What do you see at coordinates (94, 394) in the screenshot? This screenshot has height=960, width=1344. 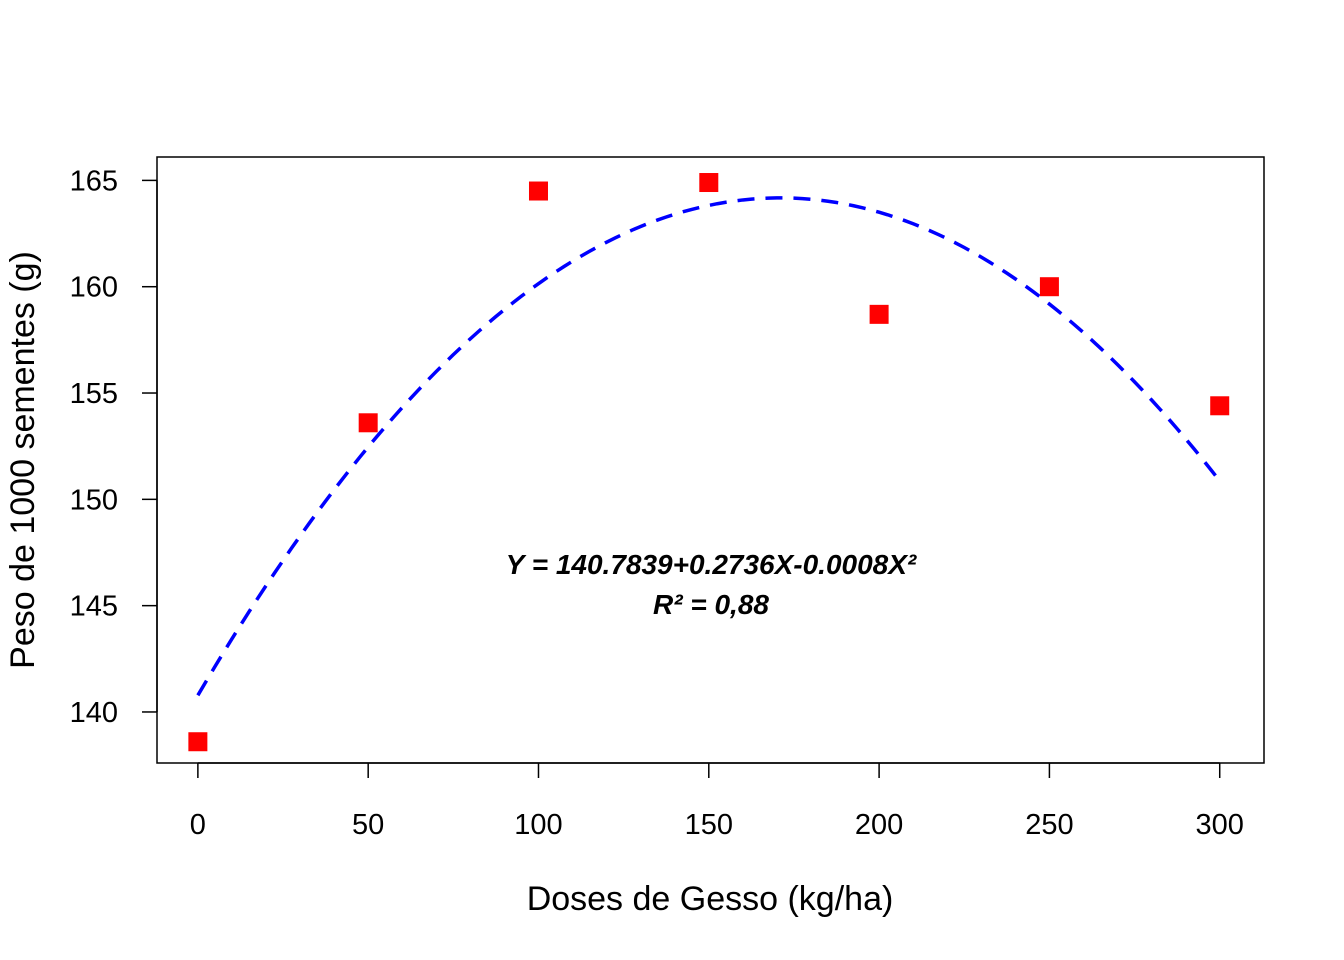 I see `y-tick-label: 155` at bounding box center [94, 394].